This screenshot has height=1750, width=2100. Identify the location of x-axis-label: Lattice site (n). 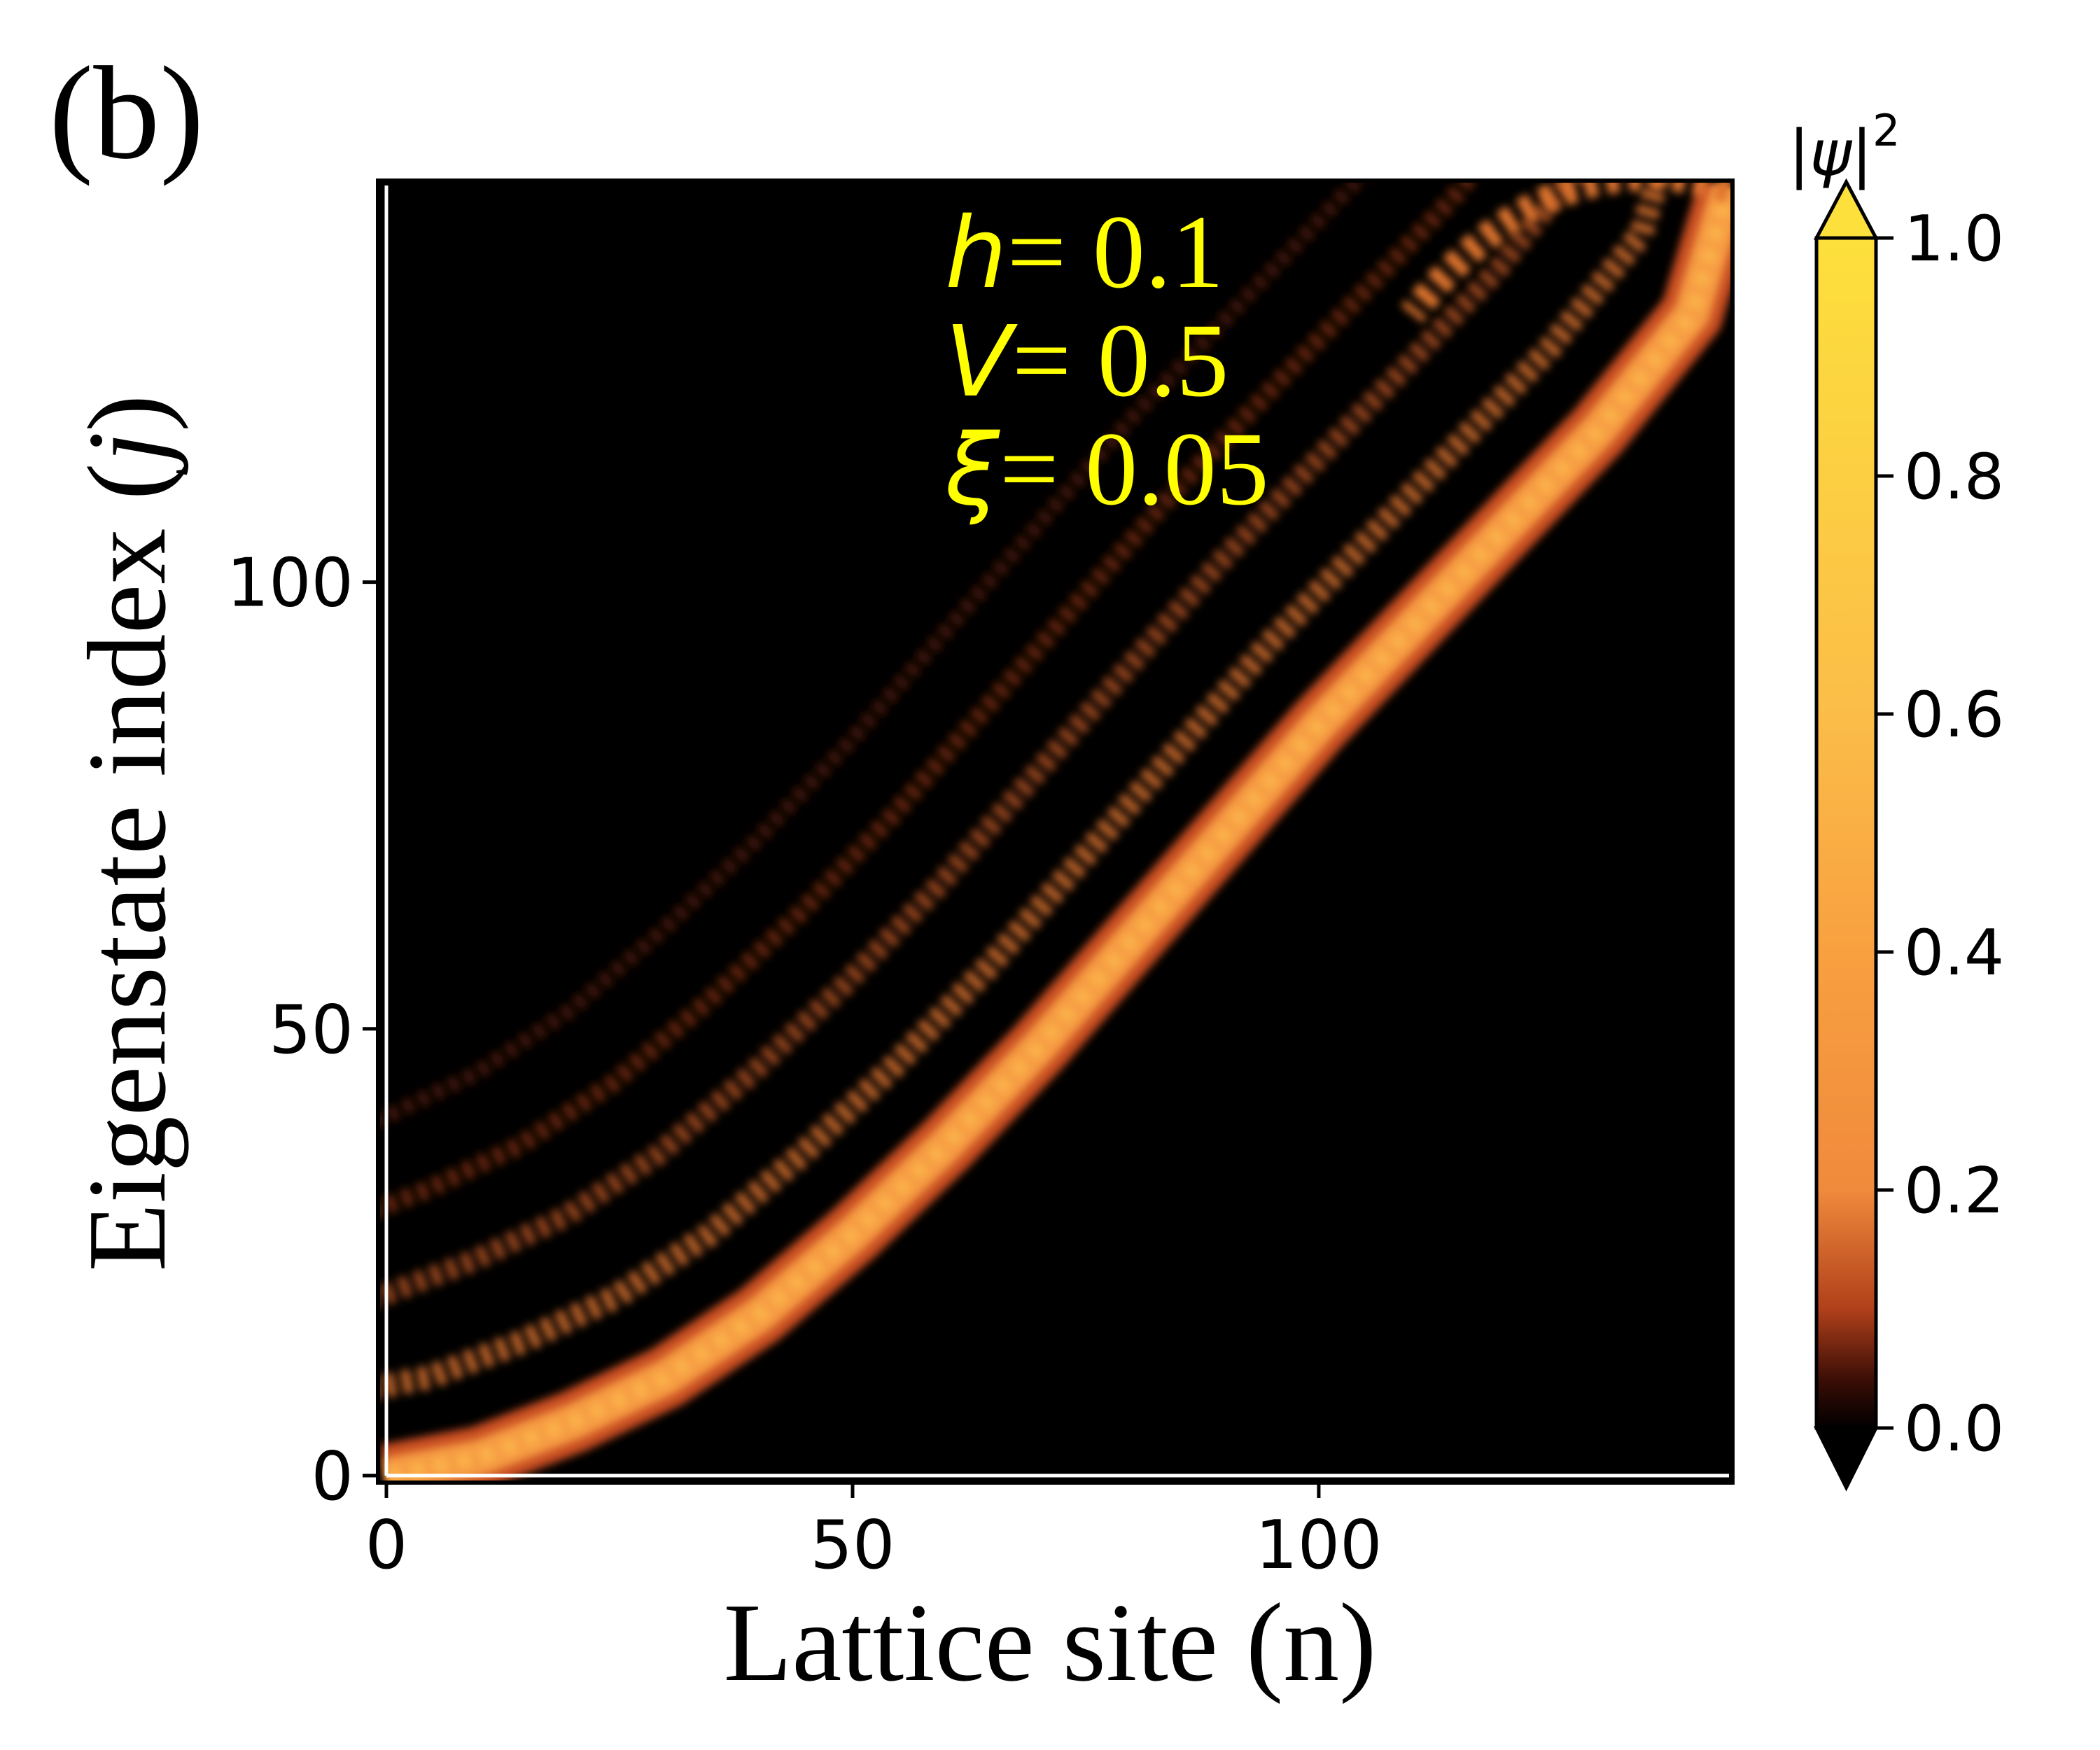
(1050, 1642).